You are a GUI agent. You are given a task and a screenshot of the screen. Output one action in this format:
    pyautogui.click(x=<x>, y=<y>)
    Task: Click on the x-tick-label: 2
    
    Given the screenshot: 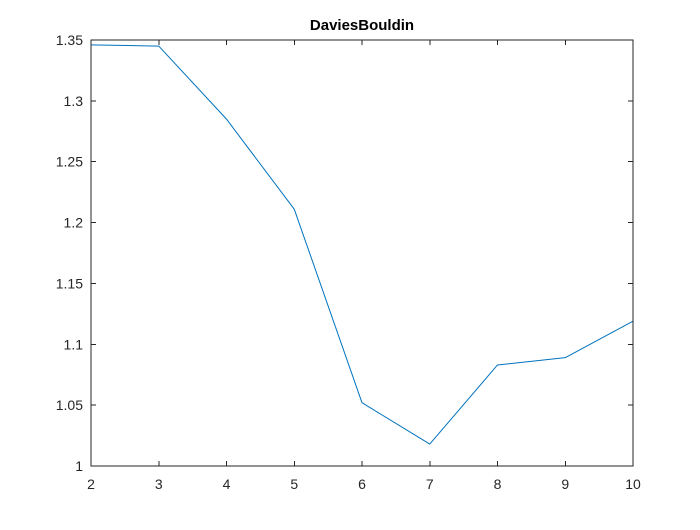 What is the action you would take?
    pyautogui.click(x=91, y=484)
    